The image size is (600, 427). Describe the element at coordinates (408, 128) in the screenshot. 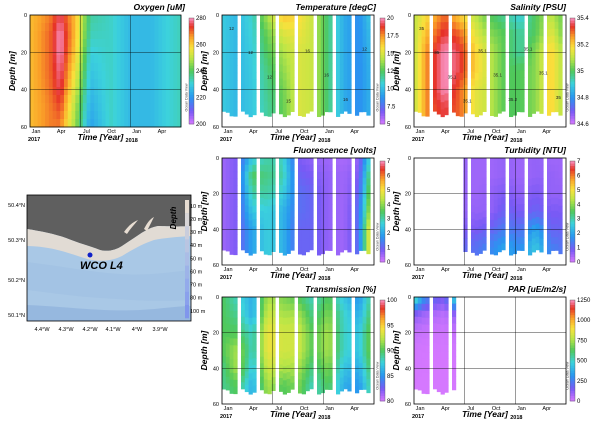

I see `salinity-depth-tick: 60` at that location.